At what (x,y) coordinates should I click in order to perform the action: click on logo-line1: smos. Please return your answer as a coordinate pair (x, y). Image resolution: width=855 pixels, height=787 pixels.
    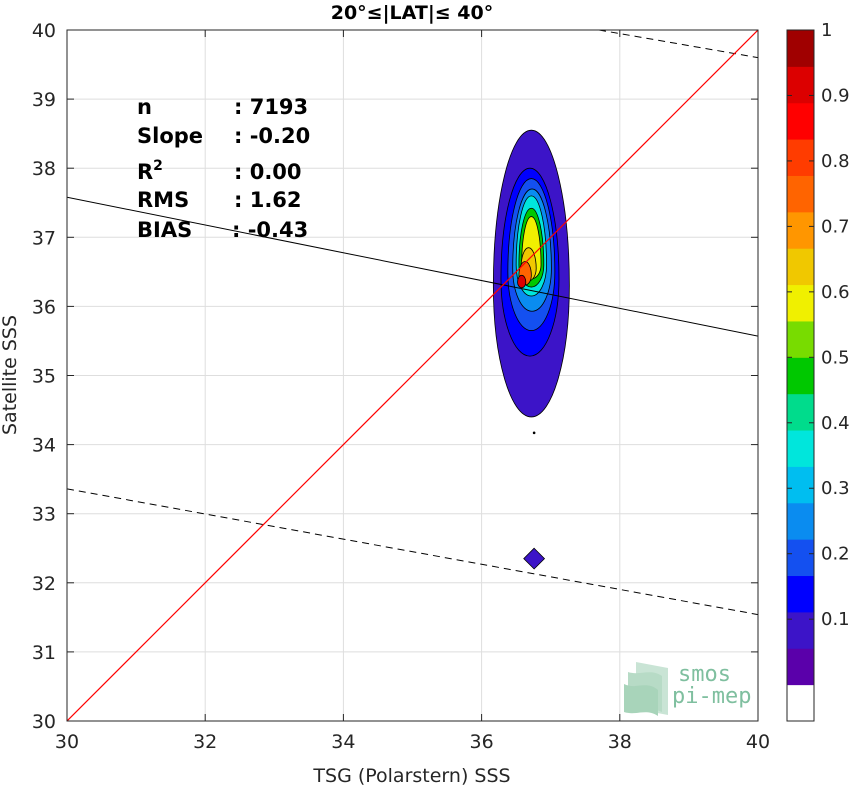
    Looking at the image, I should click on (704, 674).